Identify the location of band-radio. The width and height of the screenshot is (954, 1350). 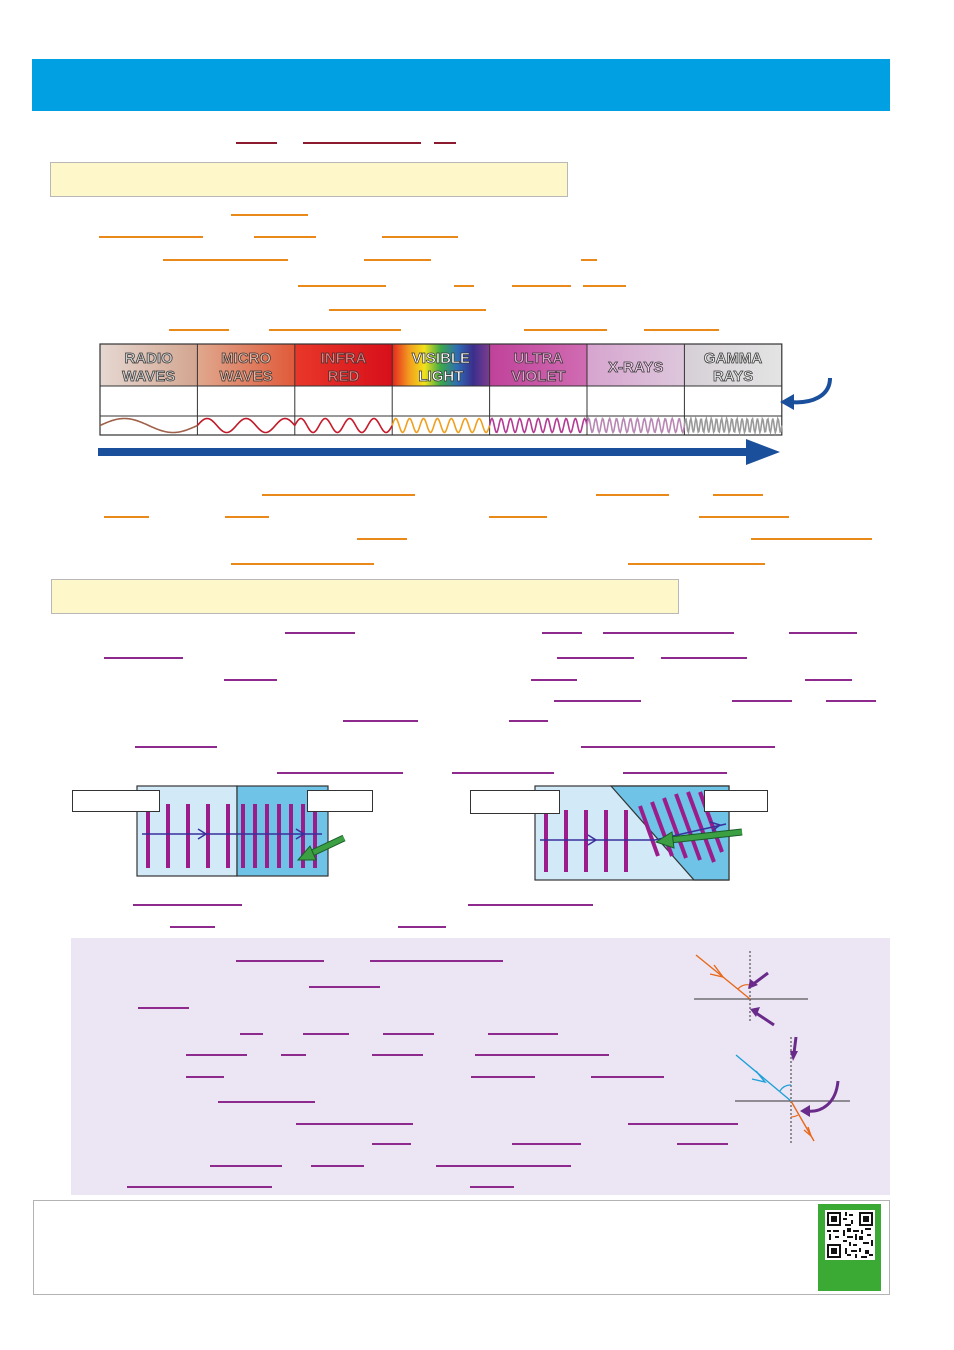
(149, 365).